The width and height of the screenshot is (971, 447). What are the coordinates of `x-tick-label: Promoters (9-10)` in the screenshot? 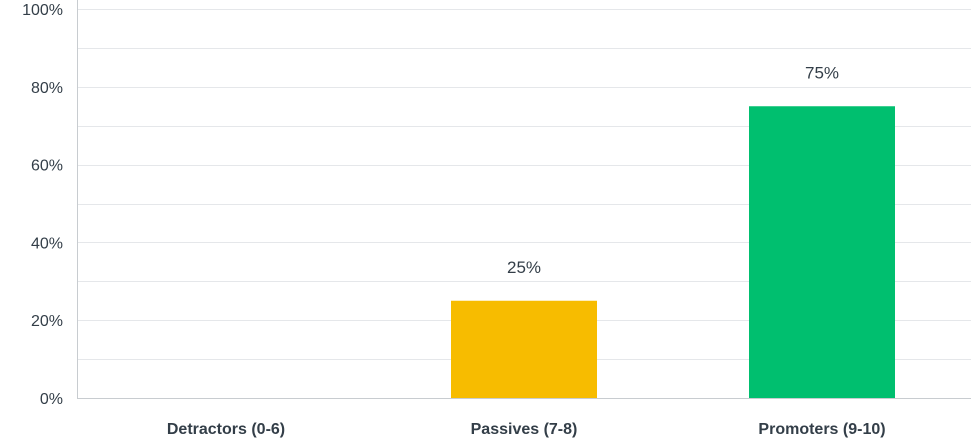 It's located at (821, 429).